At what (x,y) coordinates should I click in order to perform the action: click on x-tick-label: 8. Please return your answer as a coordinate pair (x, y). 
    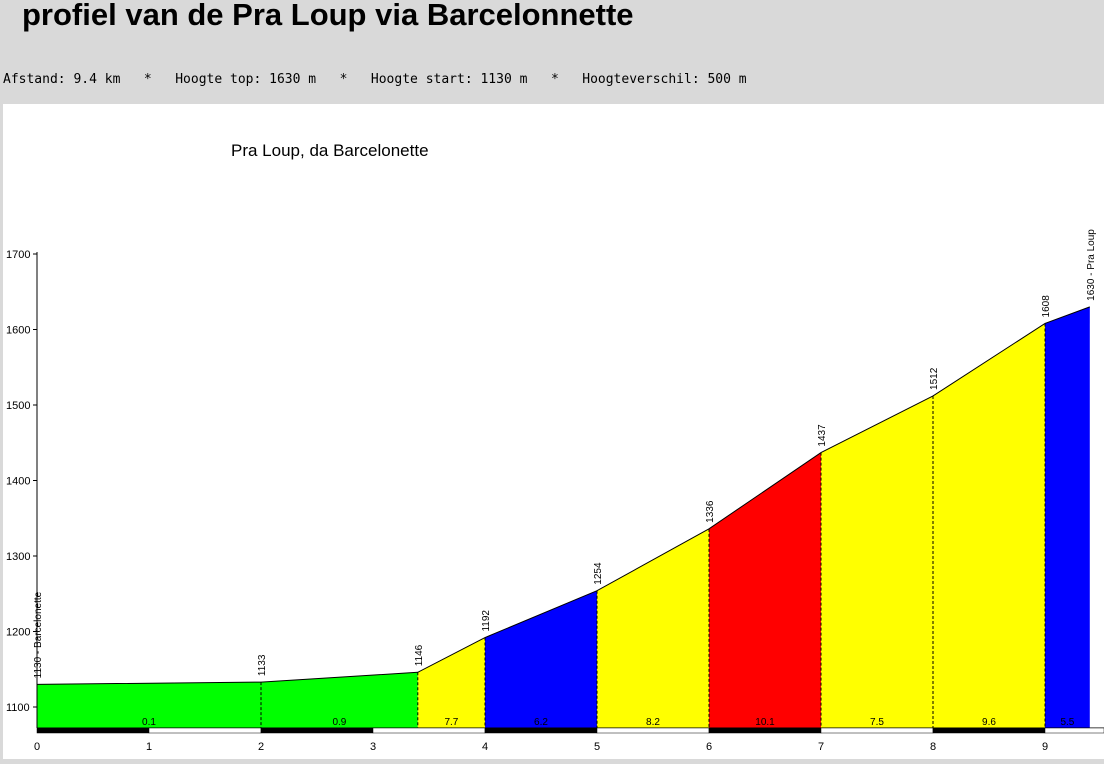
    Looking at the image, I should click on (933, 747).